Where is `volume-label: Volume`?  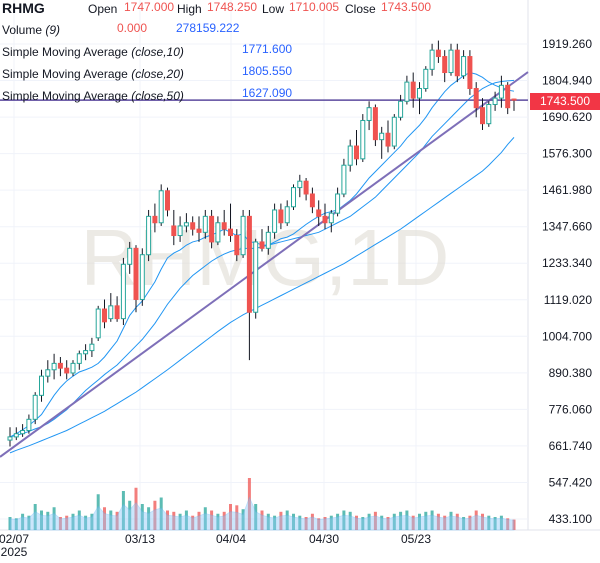 volume-label: Volume is located at coordinates (22, 30).